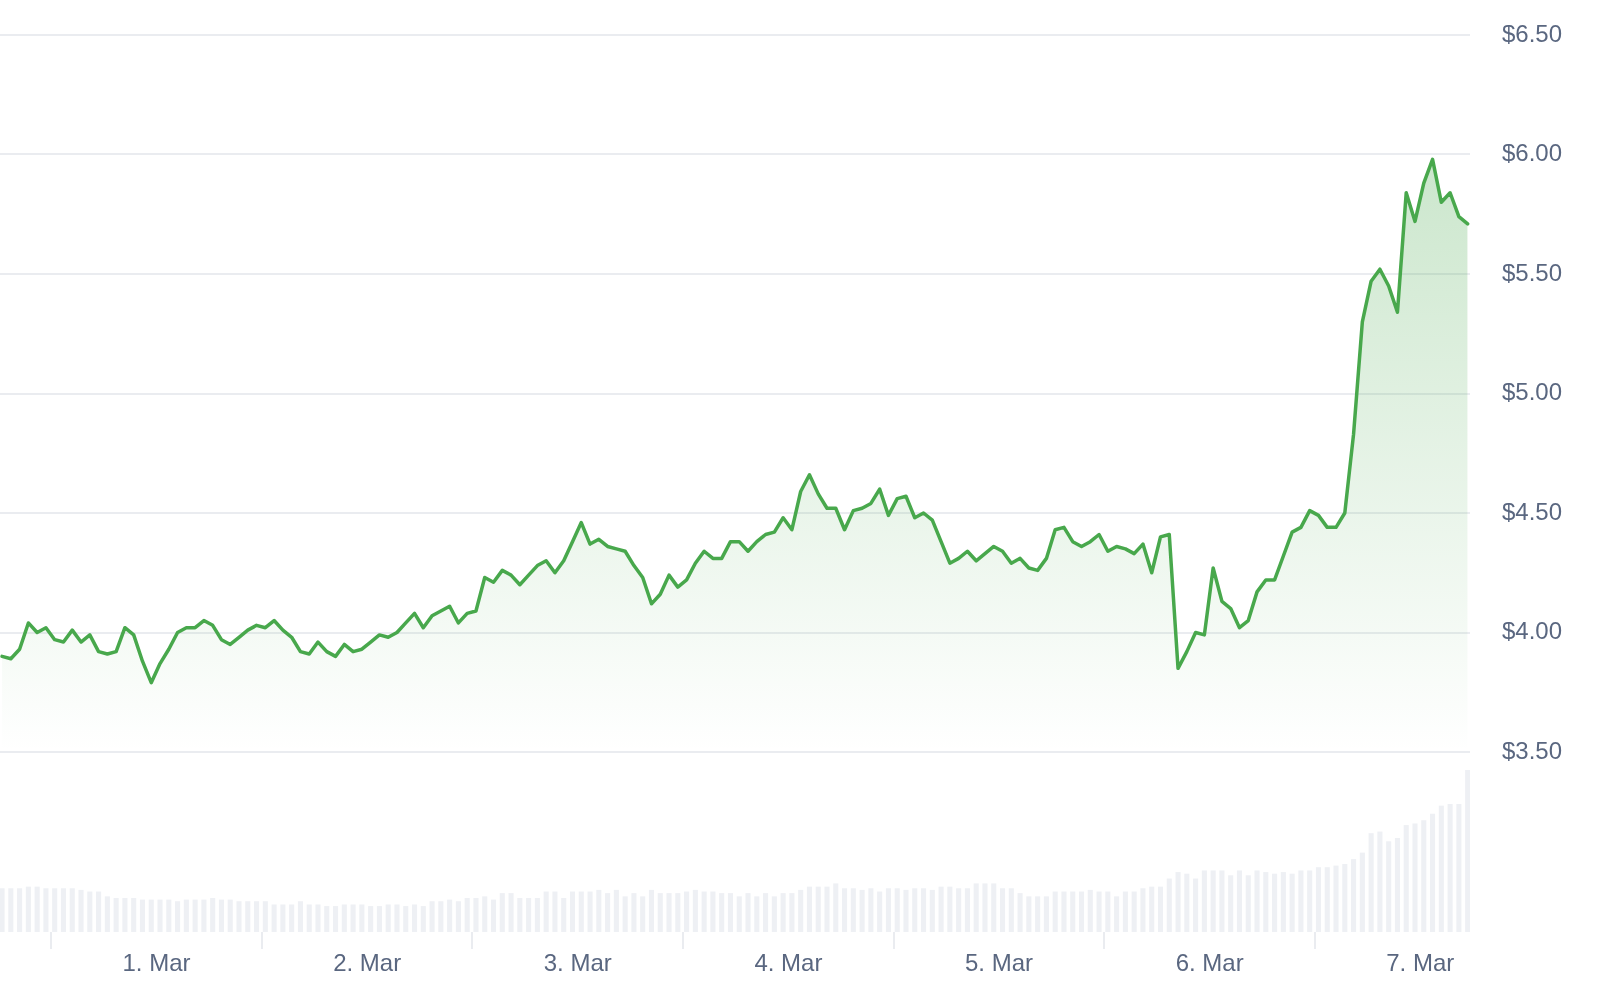  I want to click on y-tick-label: $4.50, so click(1532, 511).